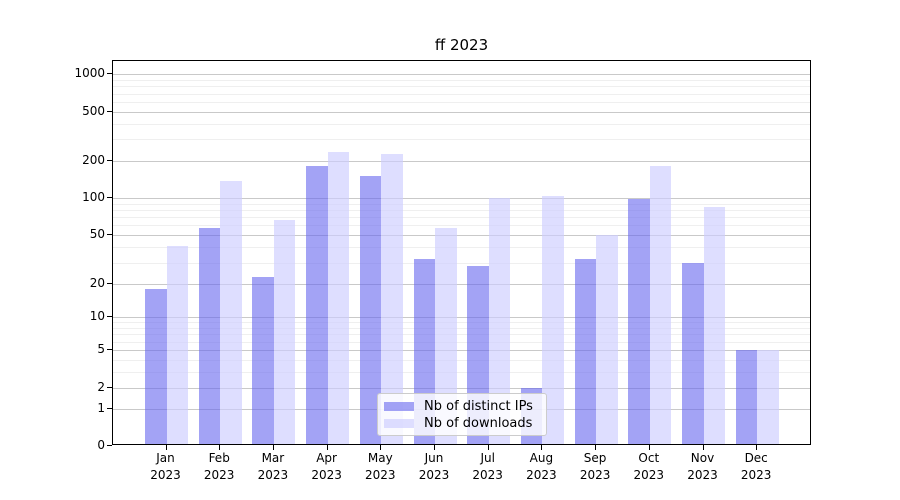 The width and height of the screenshot is (900, 500). I want to click on x-tick-label: Dec 2023, so click(756, 466).